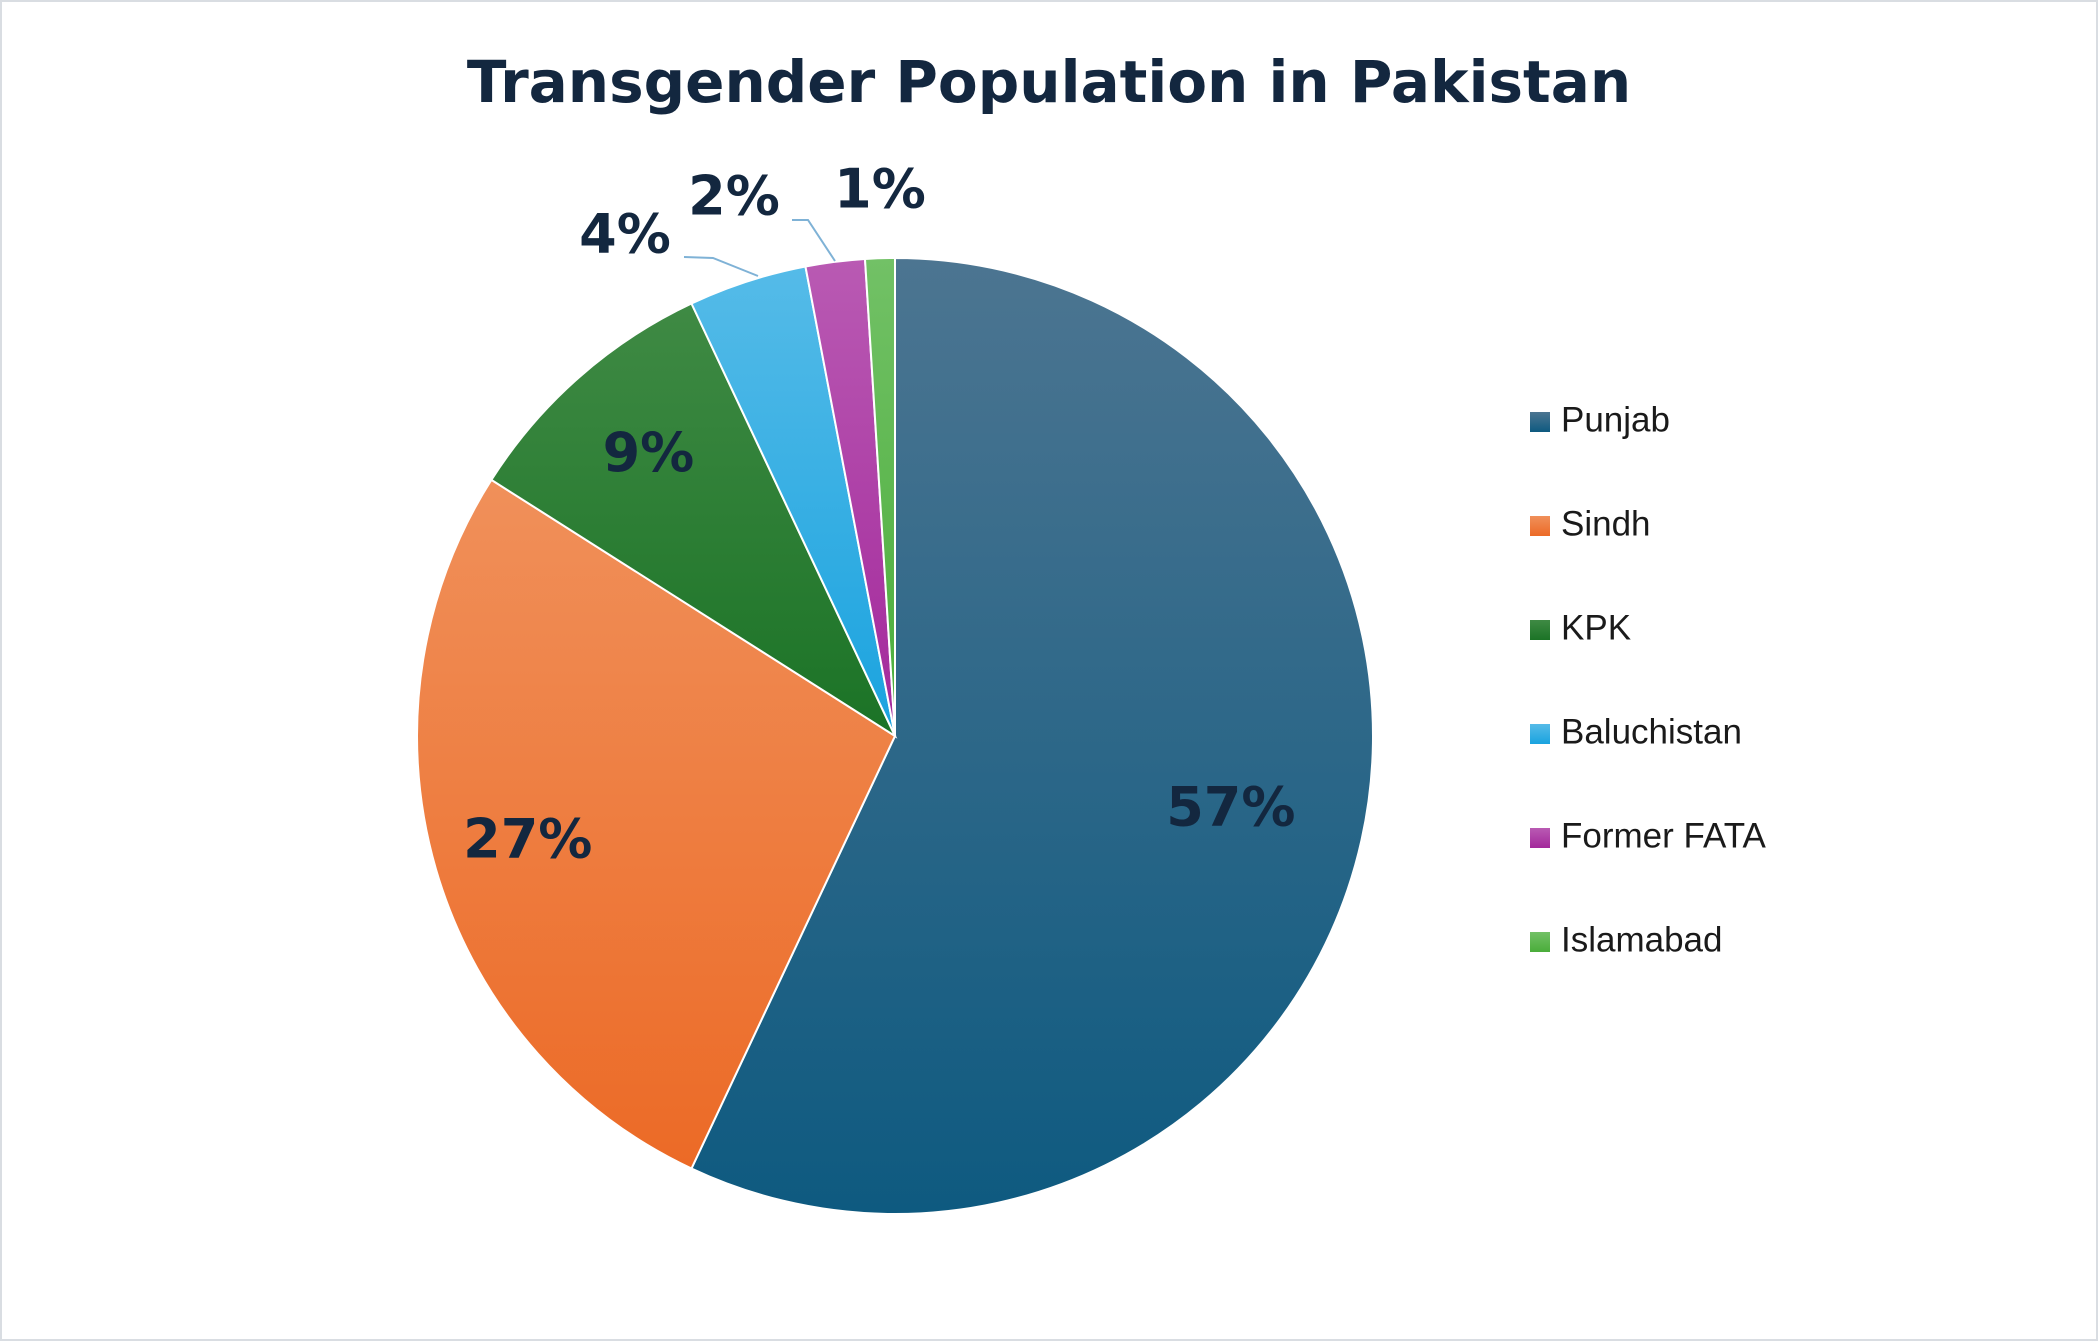  I want to click on legend-label-islamabad: Islamabad, so click(1641, 939).